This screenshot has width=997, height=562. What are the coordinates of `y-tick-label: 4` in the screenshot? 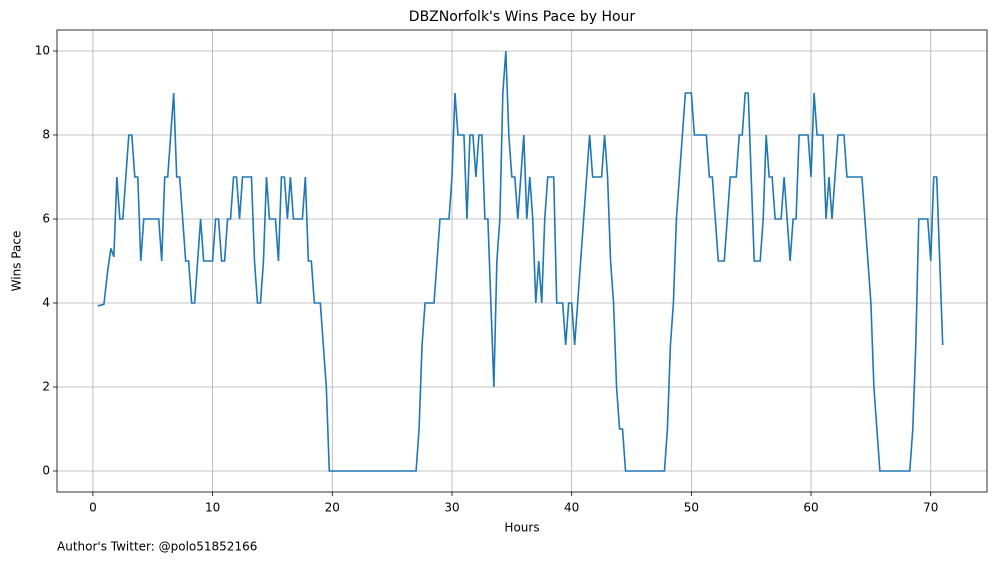 It's located at (46, 303).